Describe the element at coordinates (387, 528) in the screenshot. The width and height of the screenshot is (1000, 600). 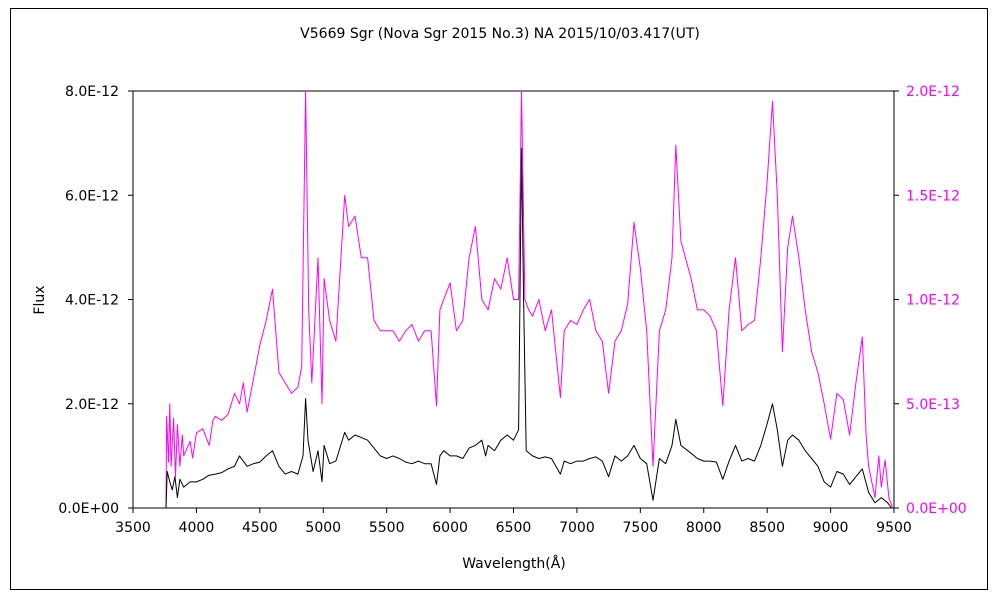
I see `x-tick-label: 5500` at that location.